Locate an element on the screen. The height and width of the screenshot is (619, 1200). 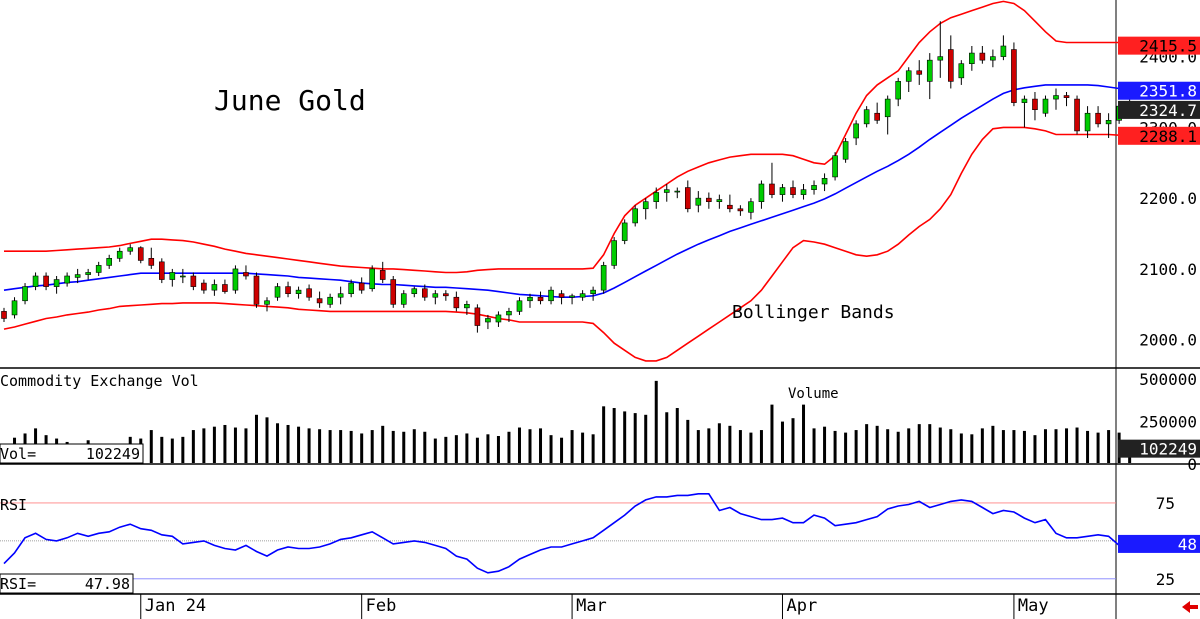
upper-band-tag-bg is located at coordinates (1159, 45).